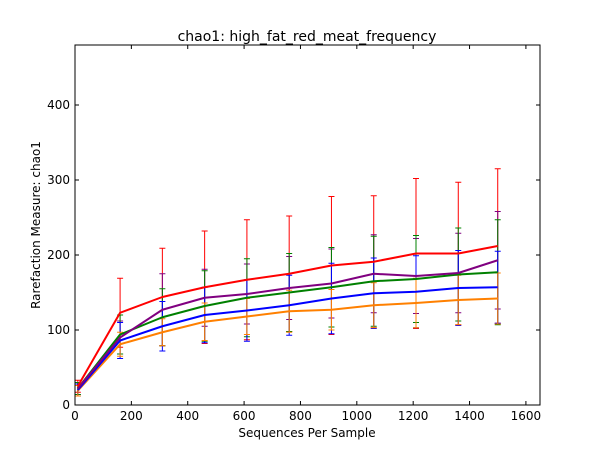  Describe the element at coordinates (36, 225) in the screenshot. I see `y-axis-label: Rarefaction Measure: chao1` at that location.